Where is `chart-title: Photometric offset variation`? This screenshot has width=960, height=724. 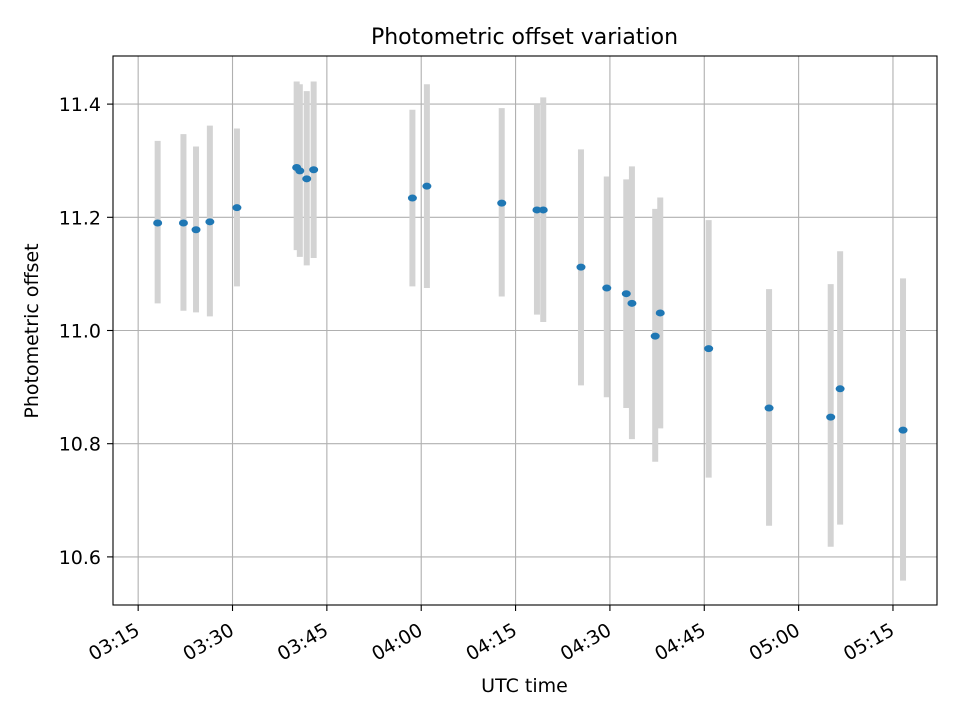 chart-title: Photometric offset variation is located at coordinates (524, 37).